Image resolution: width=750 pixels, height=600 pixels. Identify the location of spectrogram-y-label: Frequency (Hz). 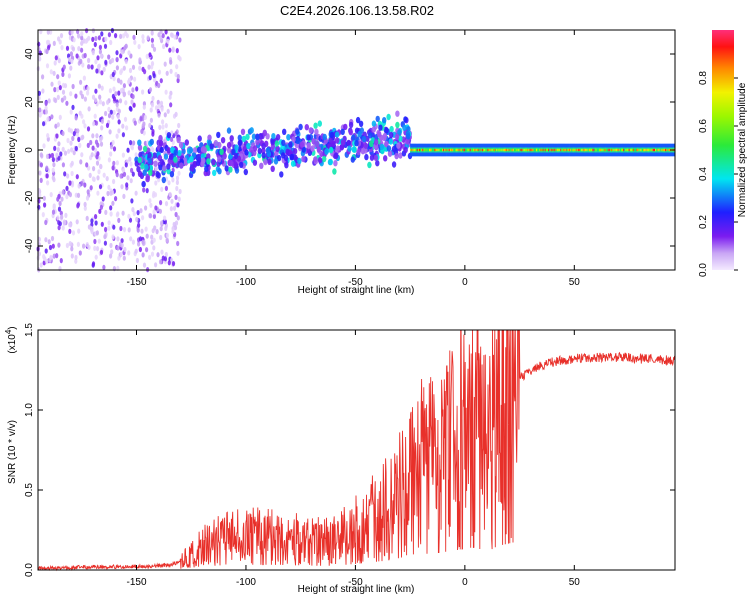
(12, 150).